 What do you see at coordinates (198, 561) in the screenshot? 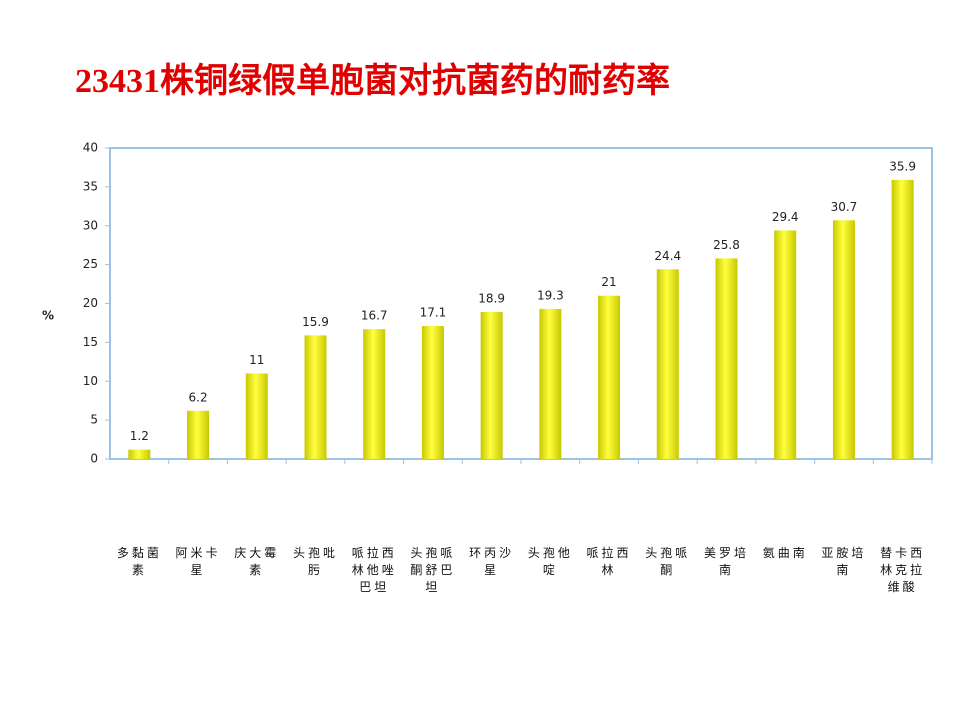
I see `x-tick-label: 阿米卡星` at bounding box center [198, 561].